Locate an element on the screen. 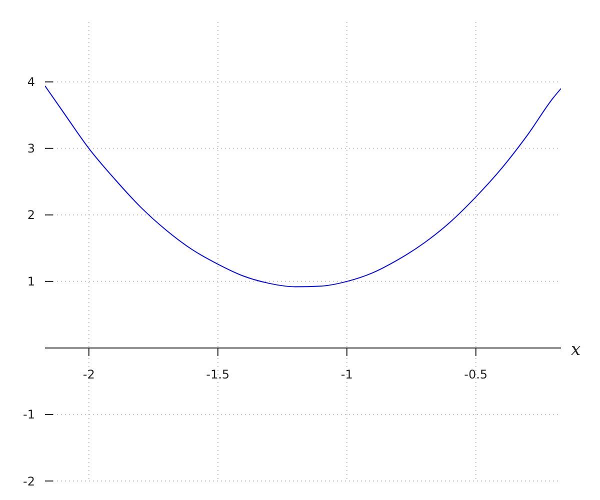  y-tick-label: 3 is located at coordinates (31, 149).